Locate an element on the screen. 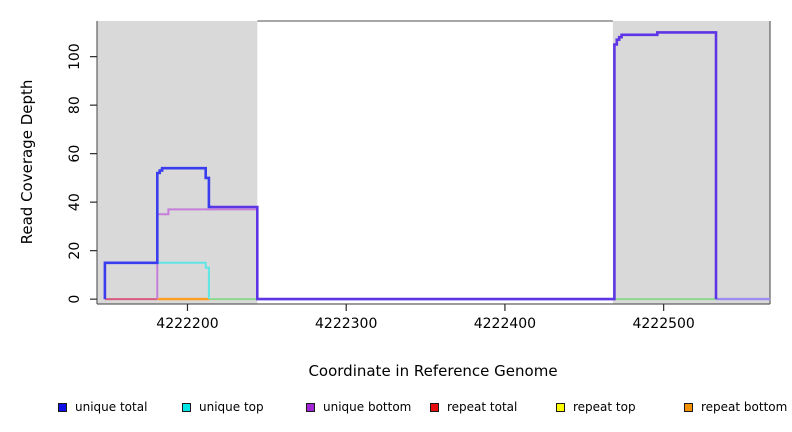 Image resolution: width=792 pixels, height=432 pixels. legend-label-repeat-top: repeat top is located at coordinates (604, 407).